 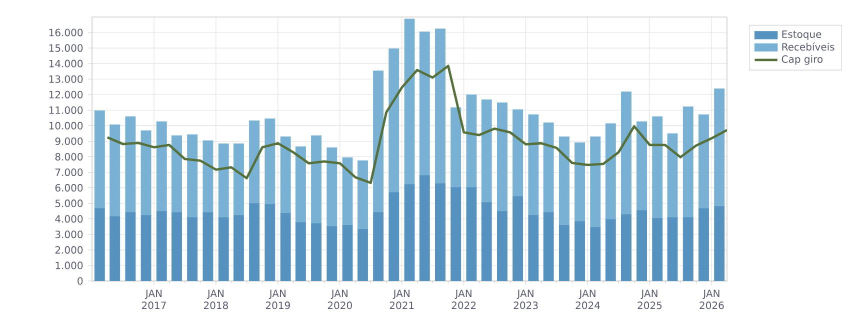 I want to click on y-tick-label: 5.000, so click(x=69, y=204).